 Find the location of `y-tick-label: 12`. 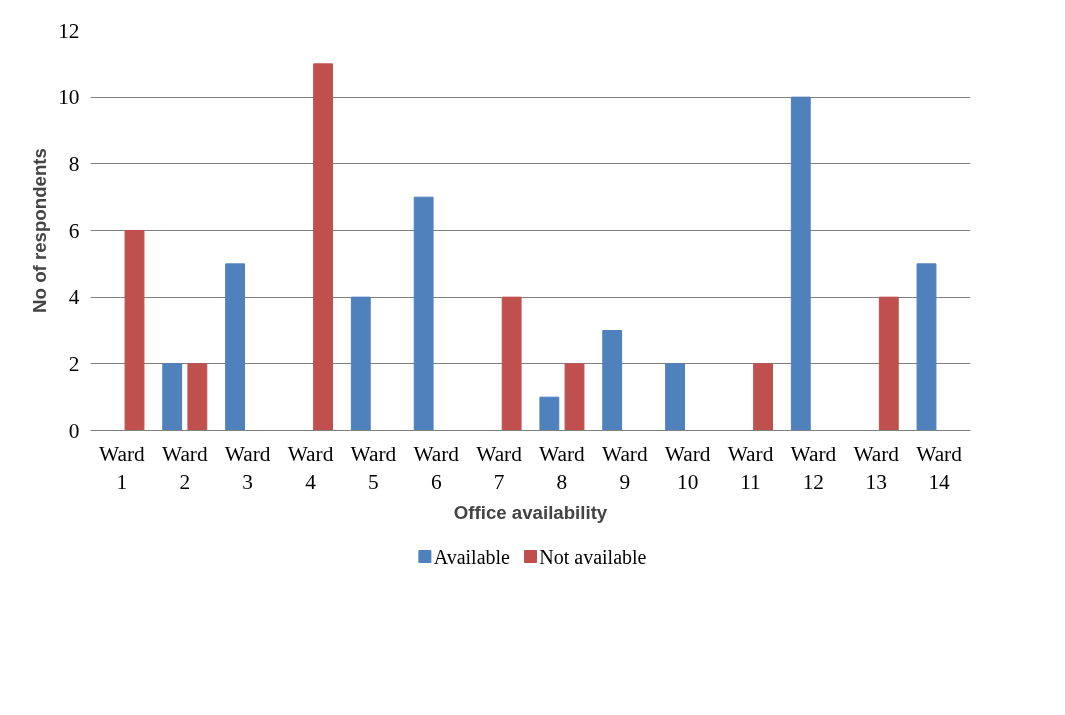

y-tick-label: 12 is located at coordinates (69, 30).